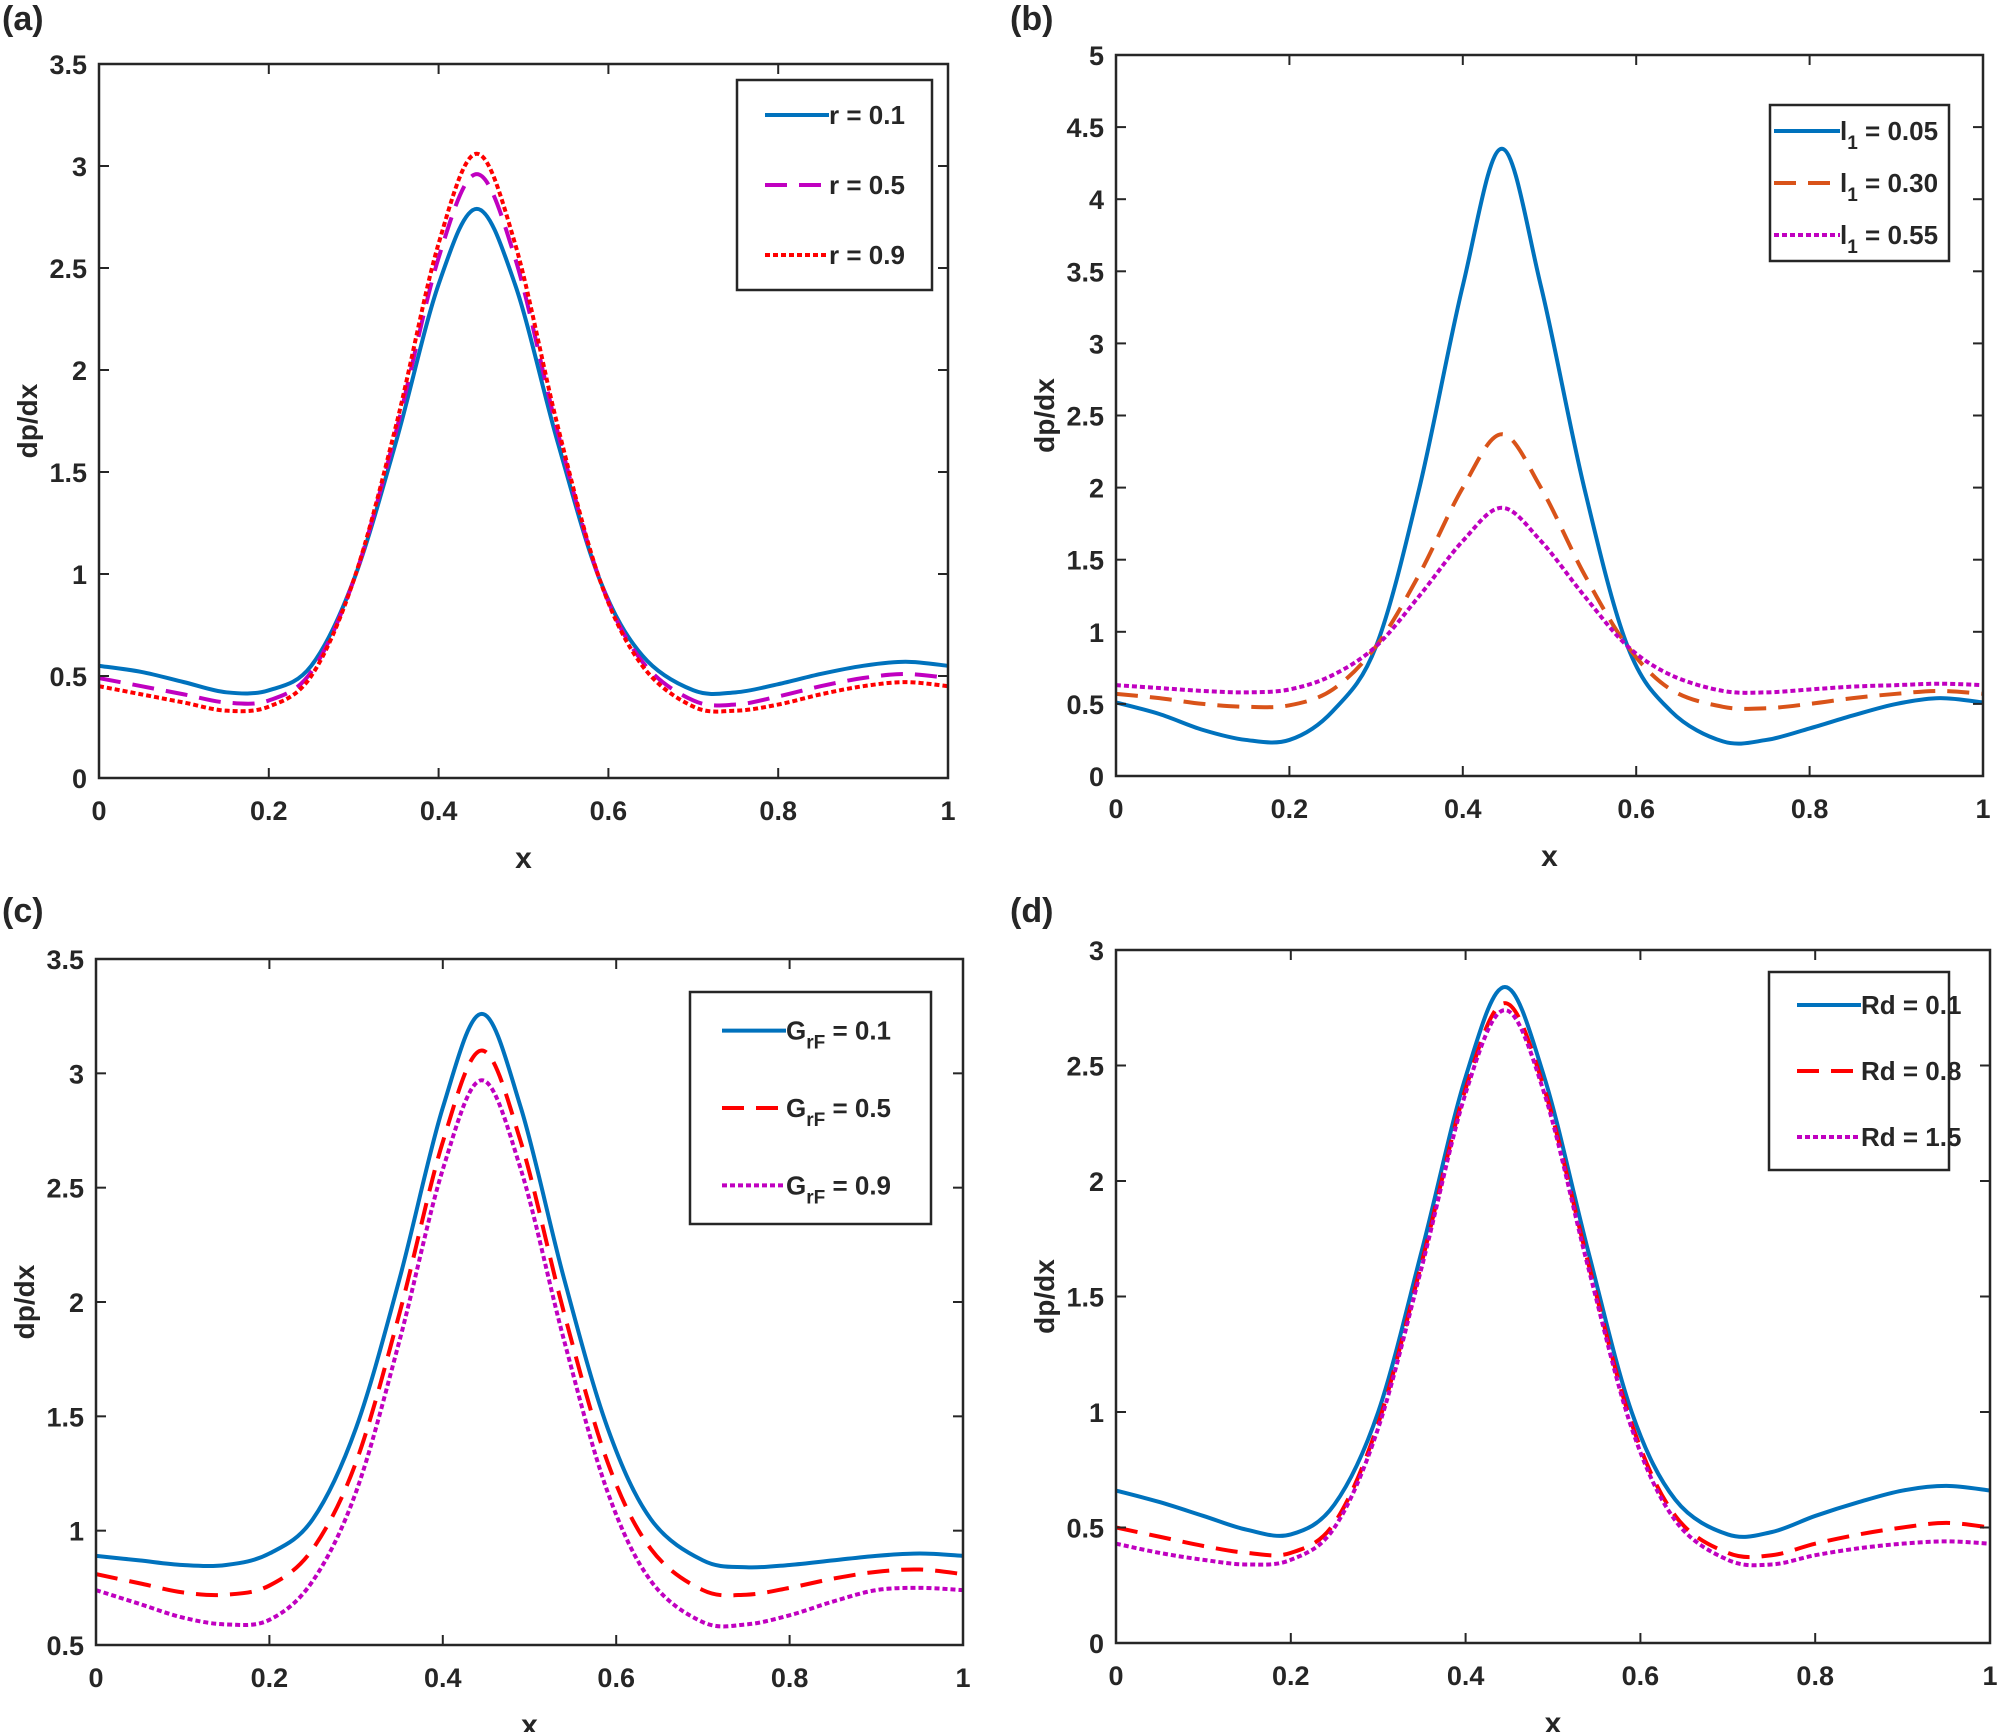 This screenshot has width=2000, height=1732. I want to click on legend: GrF = 0.1 GrF = 0.5 GrF = 0.9, so click(810, 1108).